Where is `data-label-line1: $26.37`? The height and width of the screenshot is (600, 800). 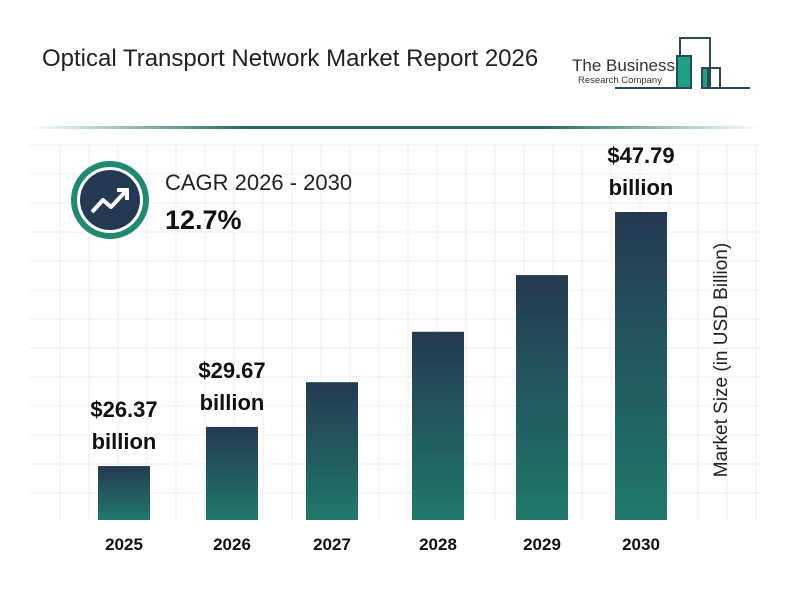
data-label-line1: $26.37 is located at coordinates (124, 410).